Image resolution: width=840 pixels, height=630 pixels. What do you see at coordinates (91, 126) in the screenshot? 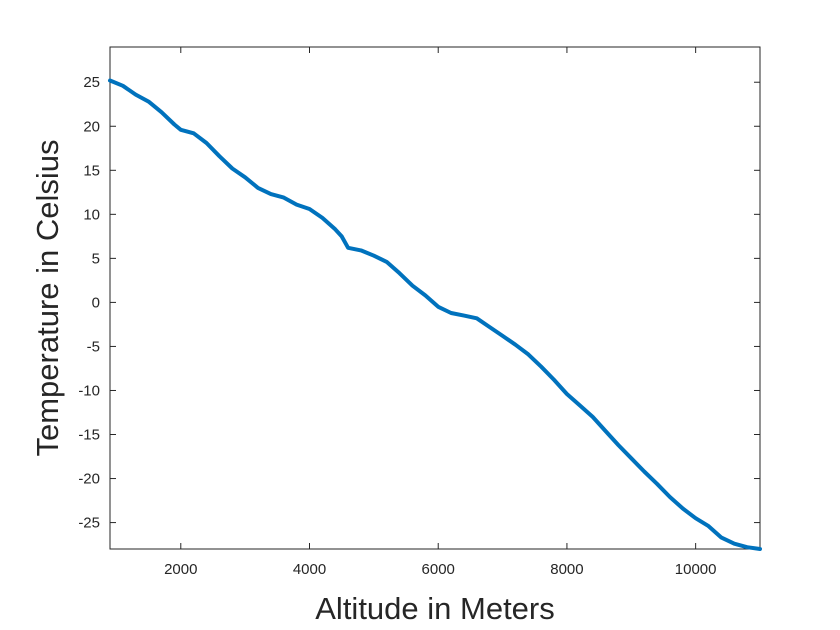
I see `y-tick-label: 20` at bounding box center [91, 126].